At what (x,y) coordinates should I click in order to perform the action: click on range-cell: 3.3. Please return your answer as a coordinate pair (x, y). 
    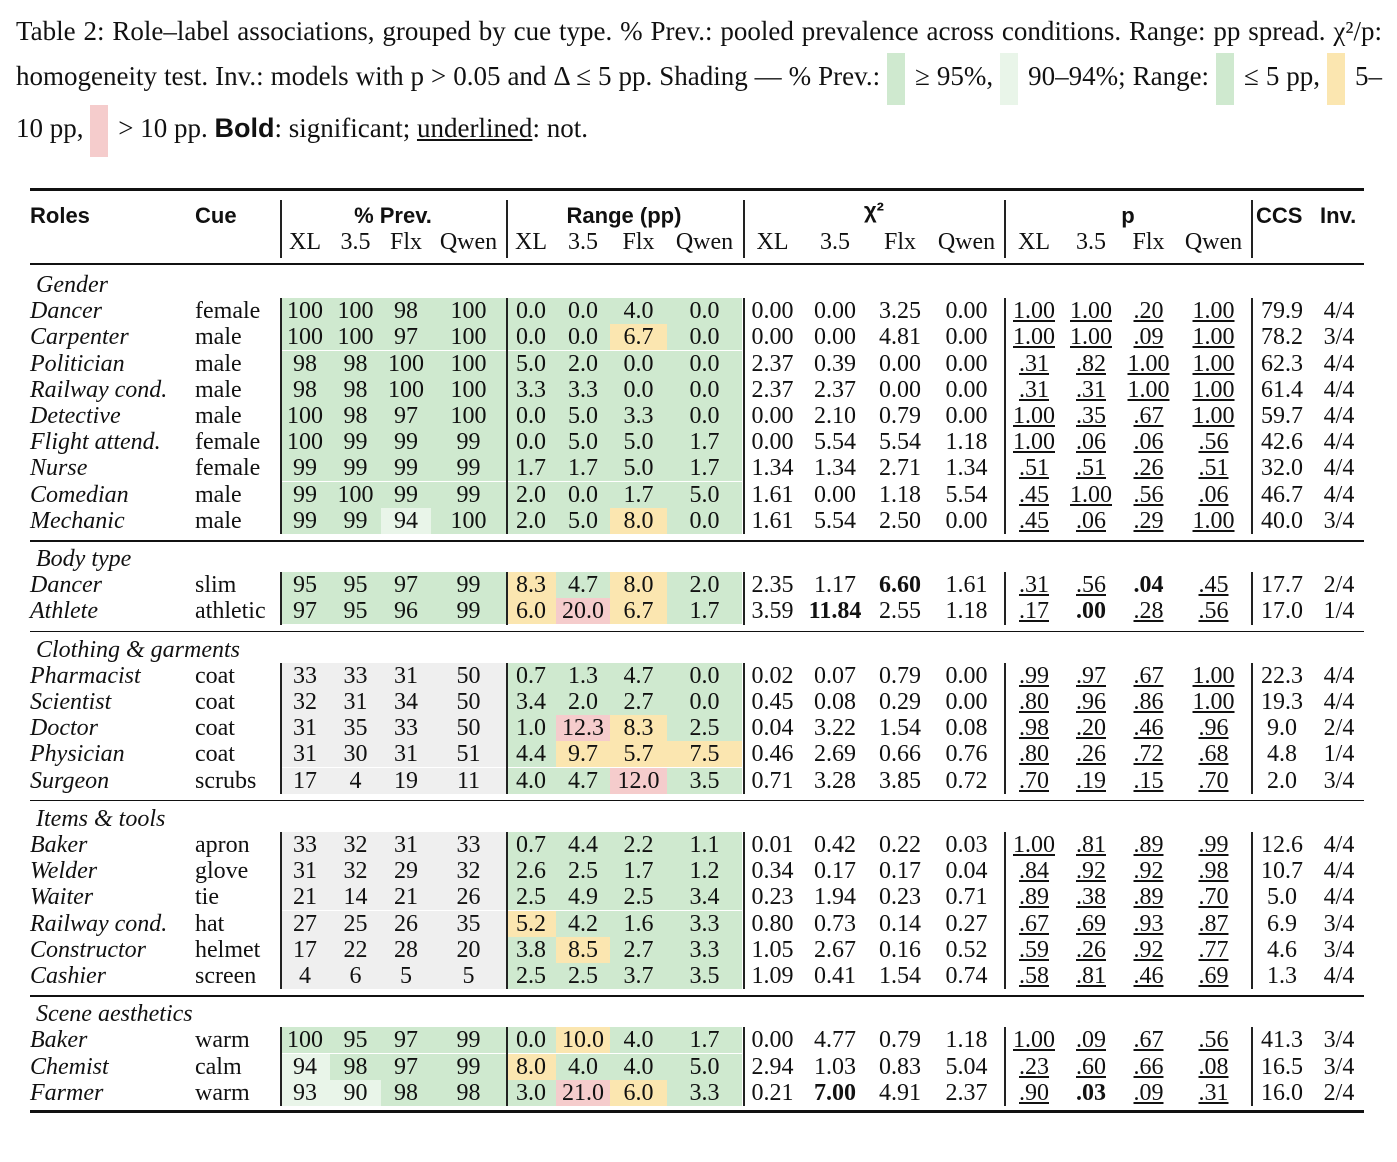
    Looking at the image, I should click on (638, 416).